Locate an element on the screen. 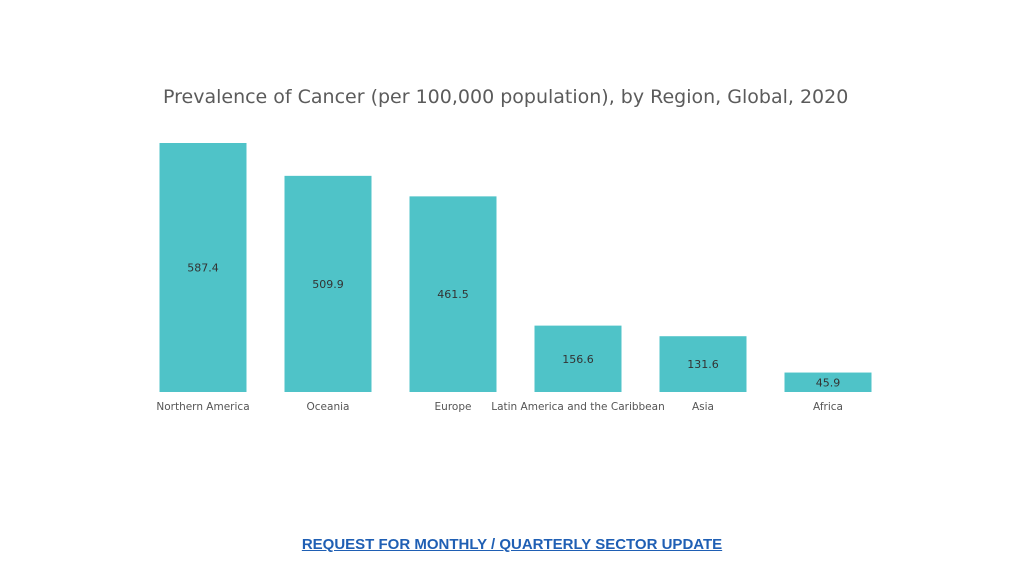 The height and width of the screenshot is (576, 1024). x-tick-label-0: Northern America is located at coordinates (202, 407).